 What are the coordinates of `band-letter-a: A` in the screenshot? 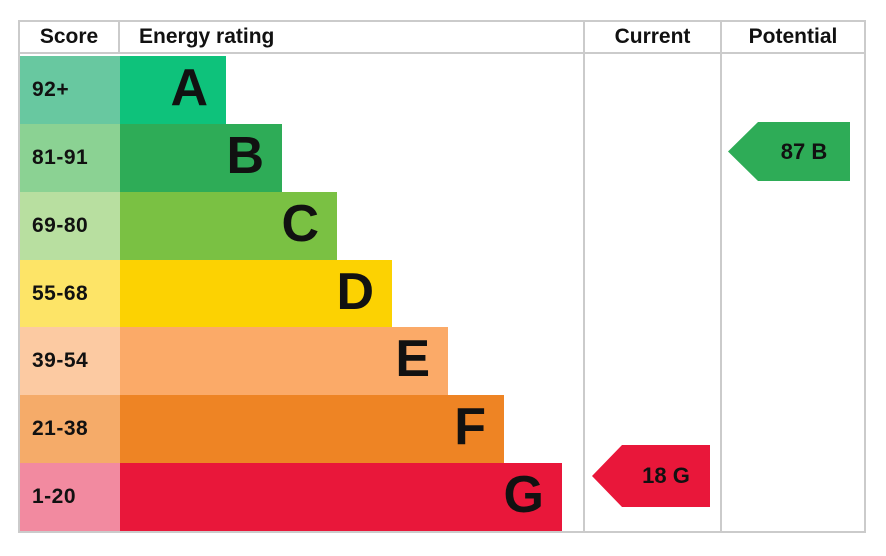 It's located at (189, 87).